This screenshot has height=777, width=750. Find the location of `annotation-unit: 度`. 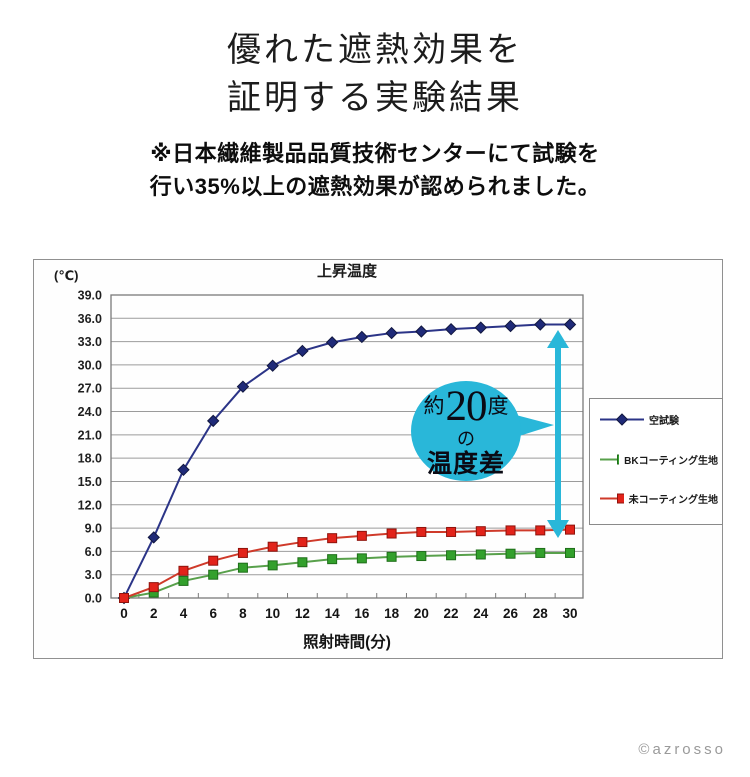

annotation-unit: 度 is located at coordinates (498, 406).